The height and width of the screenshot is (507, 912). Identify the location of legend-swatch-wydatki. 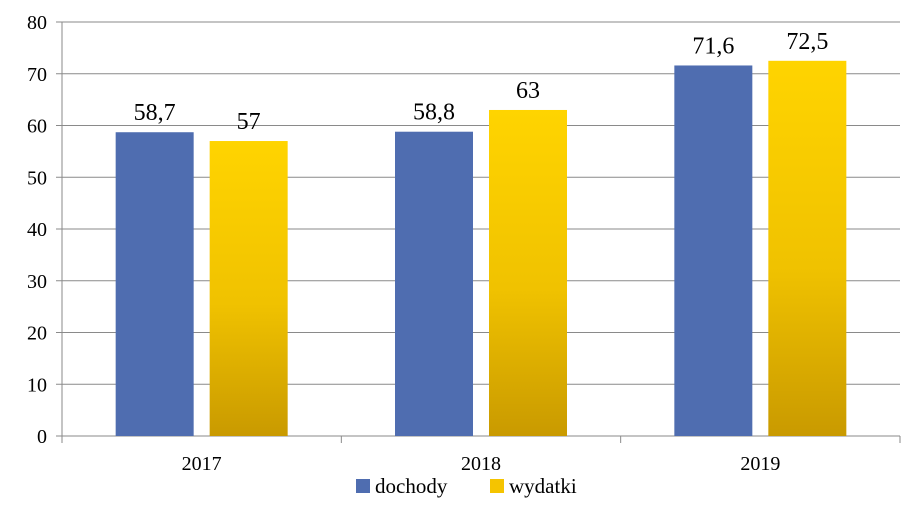
(497, 486).